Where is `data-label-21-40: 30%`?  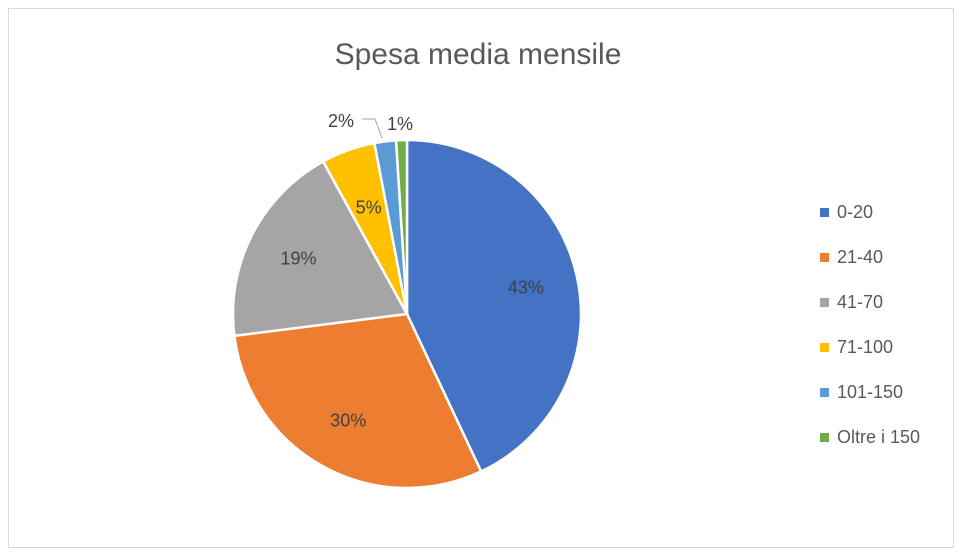
data-label-21-40: 30% is located at coordinates (348, 421).